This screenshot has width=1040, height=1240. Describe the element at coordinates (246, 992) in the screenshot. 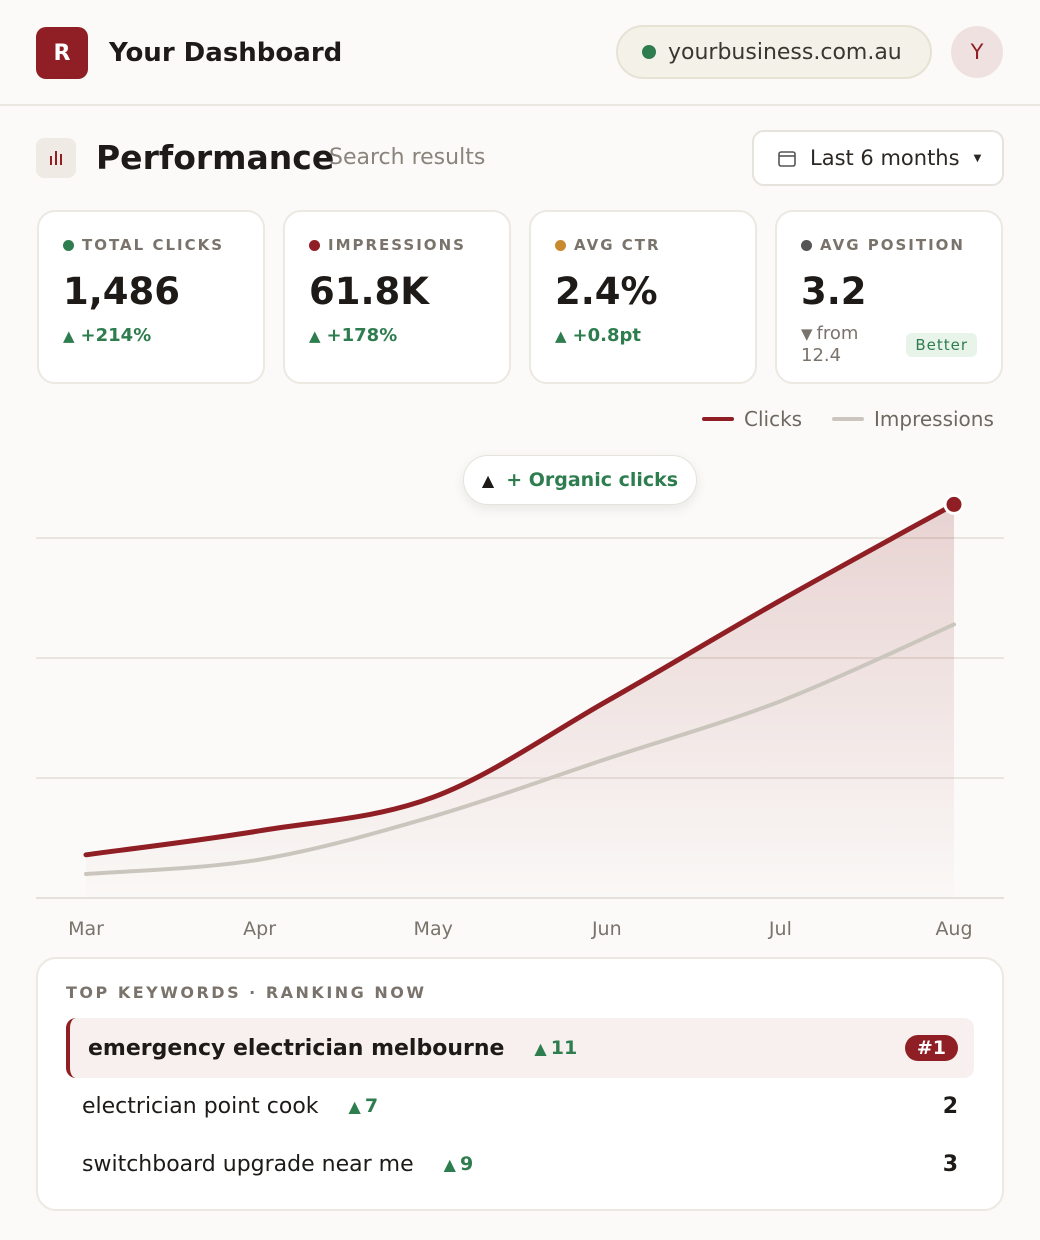

I see `keywords-title: TOP KEYWORDS · RANKING NOW` at that location.